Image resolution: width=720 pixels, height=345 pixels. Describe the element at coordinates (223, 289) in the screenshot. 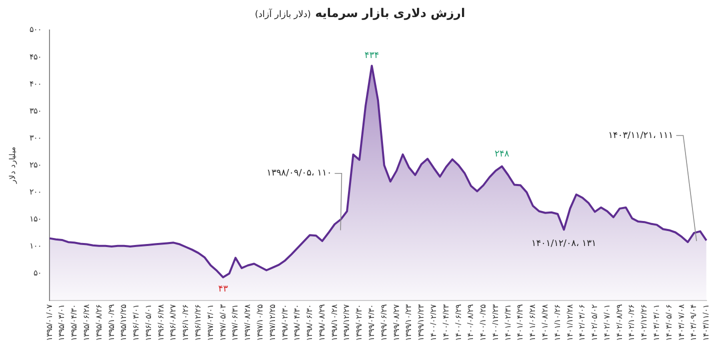

I see `annotation: ۴۳` at that location.